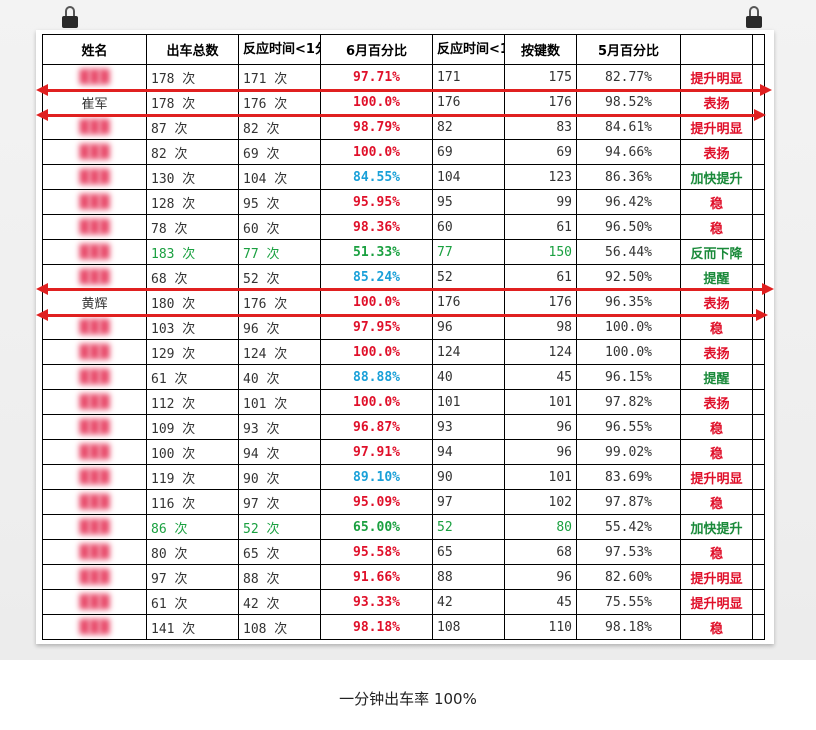 The width and height of the screenshot is (816, 730). I want to click on cell-r2: 90, so click(468, 477).